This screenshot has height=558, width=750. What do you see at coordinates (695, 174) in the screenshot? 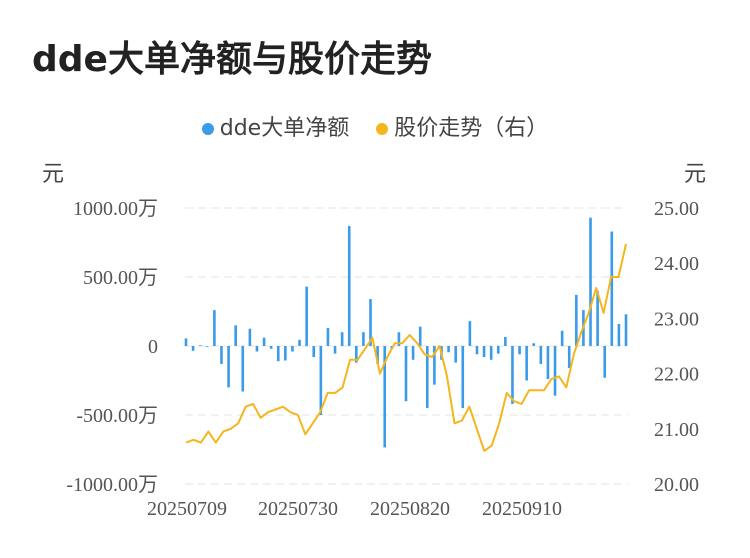
I see `right-axis-unit: 元` at bounding box center [695, 174].